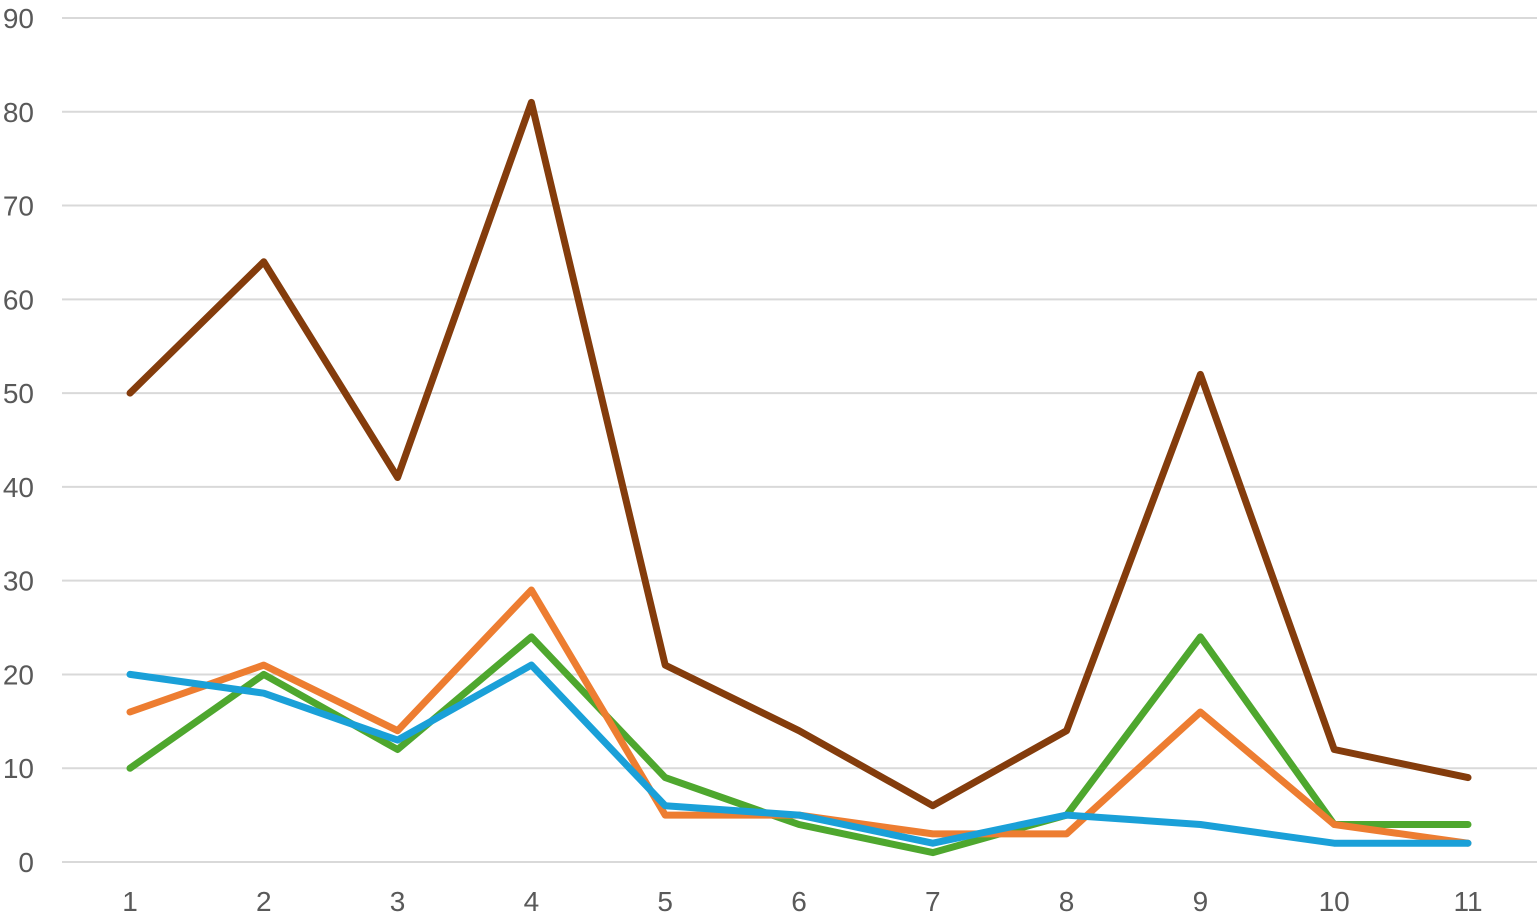 This screenshot has width=1537, height=921. I want to click on y-axis-tick-labels: 0 10 20 30 40 50 60 70 80 90, so click(18, 440).